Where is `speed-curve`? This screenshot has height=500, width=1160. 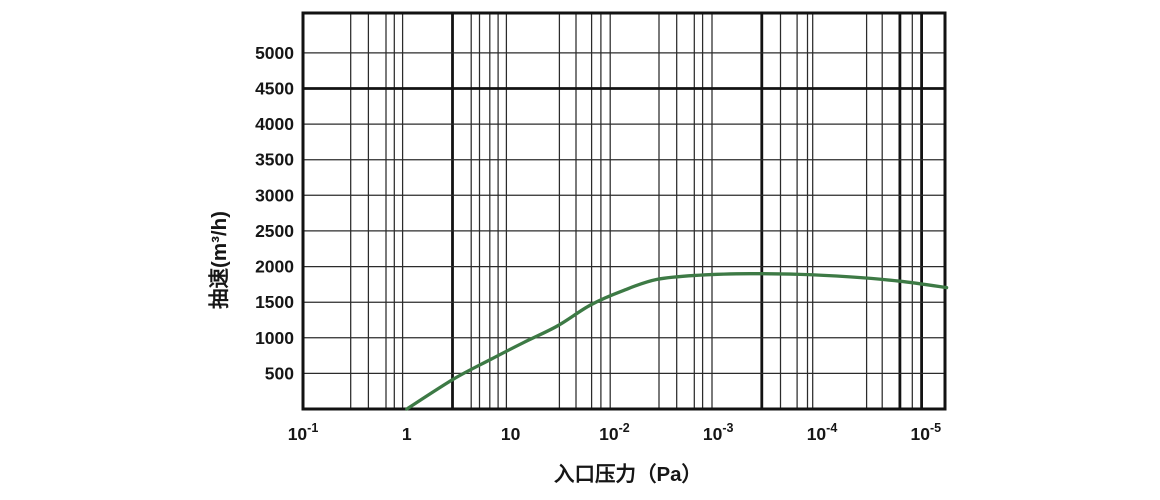 speed-curve is located at coordinates (677, 341).